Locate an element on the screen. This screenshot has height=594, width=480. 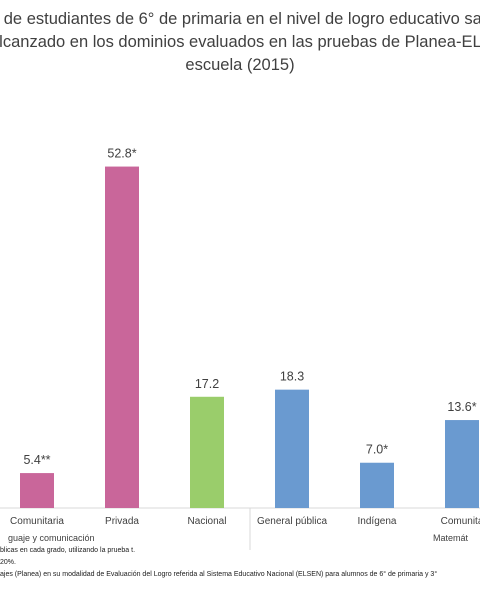
category-label-2: Privada is located at coordinates (122, 521).